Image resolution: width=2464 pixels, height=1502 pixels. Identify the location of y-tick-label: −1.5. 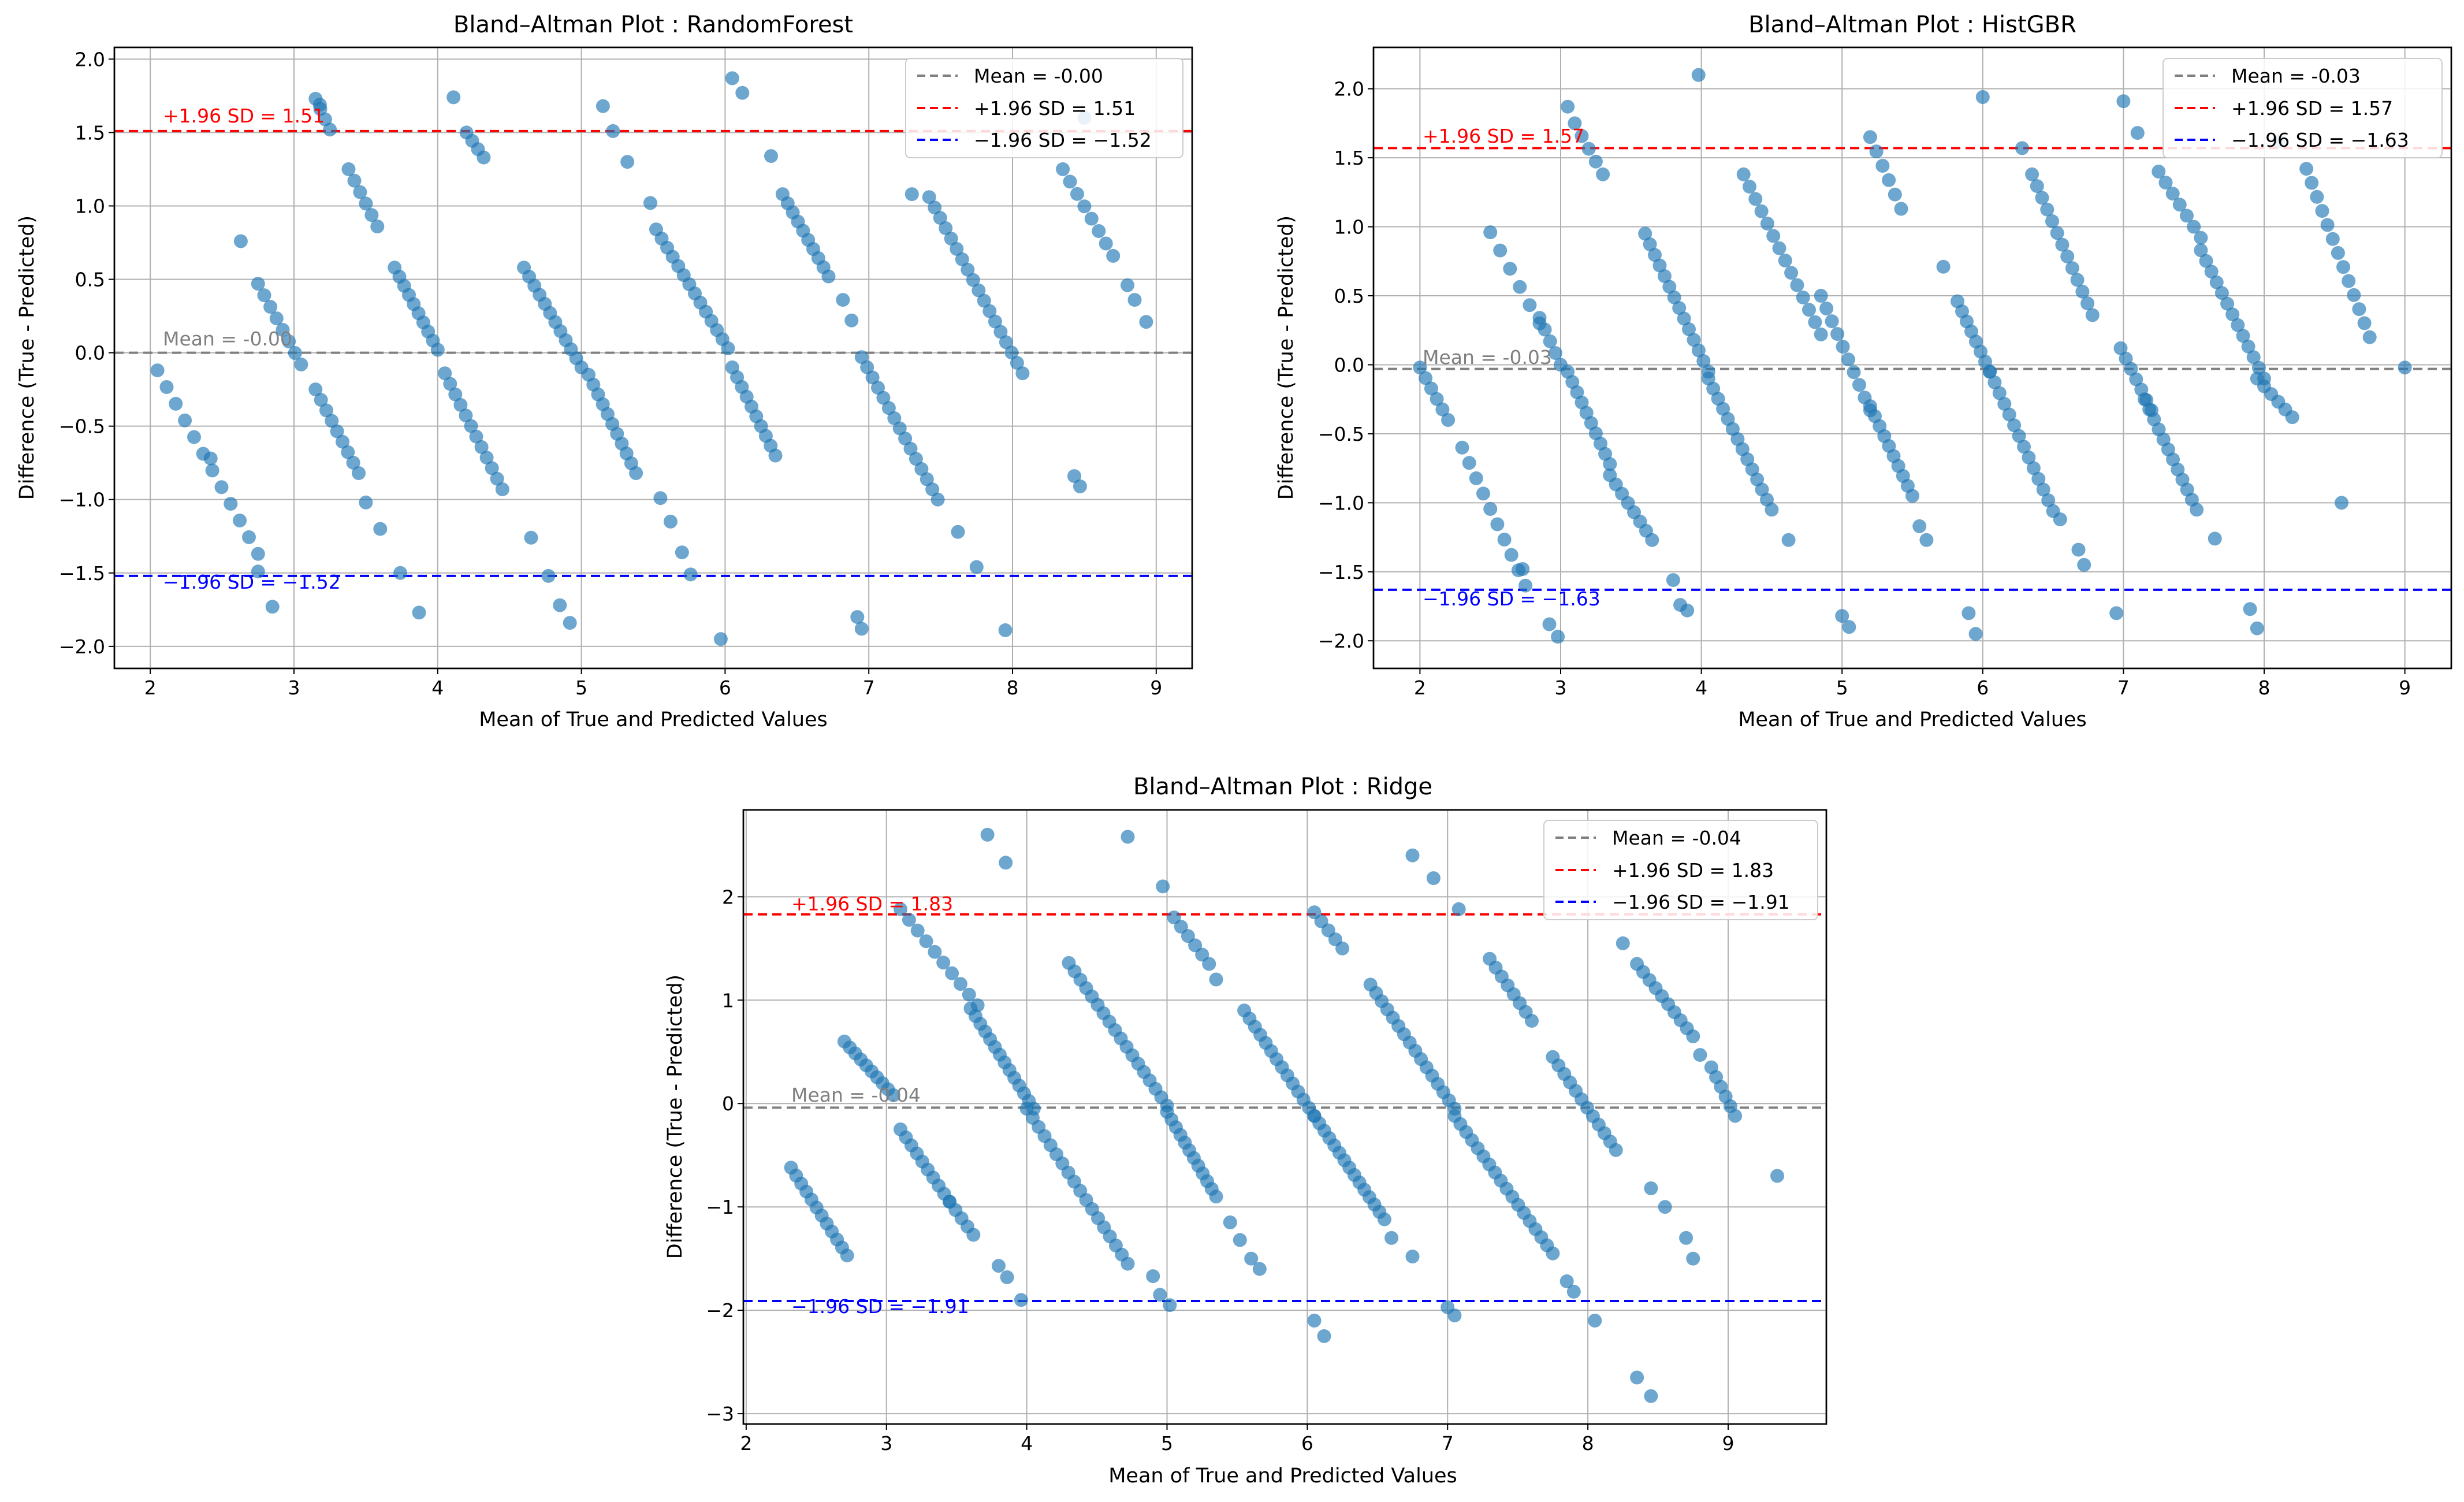
(82, 573).